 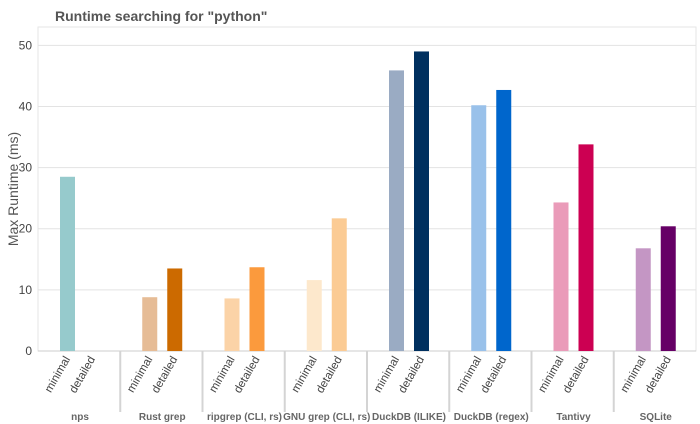 I want to click on y-tick-label: 30, so click(x=26, y=168).